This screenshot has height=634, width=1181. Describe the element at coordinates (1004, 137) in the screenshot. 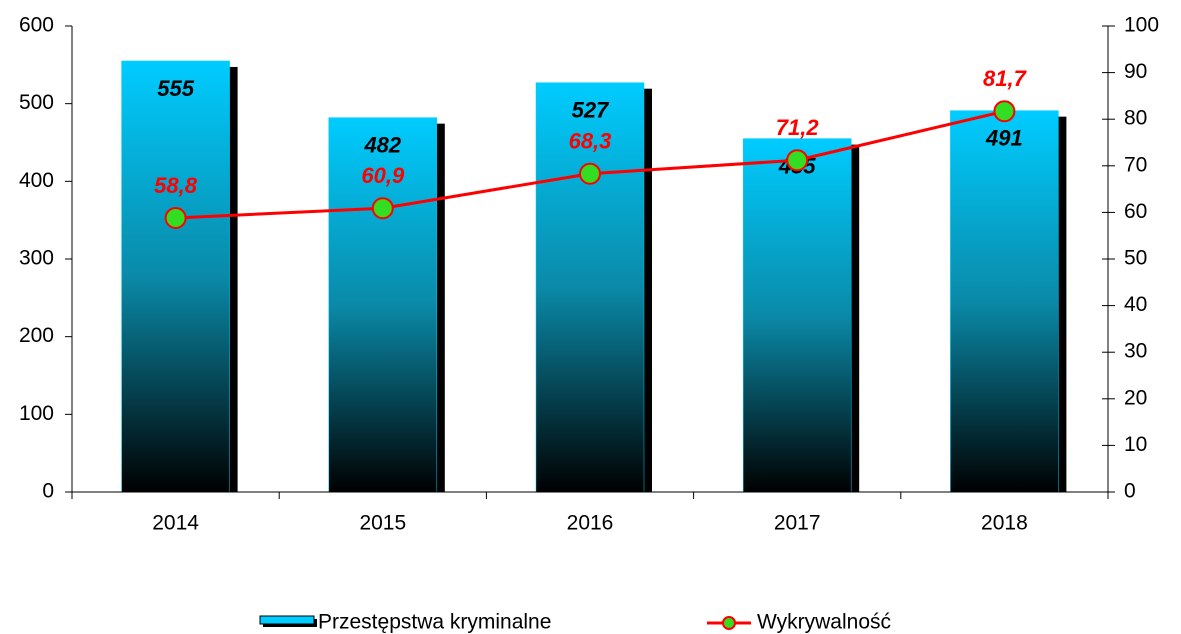

I see `bar-value-label: 491` at that location.